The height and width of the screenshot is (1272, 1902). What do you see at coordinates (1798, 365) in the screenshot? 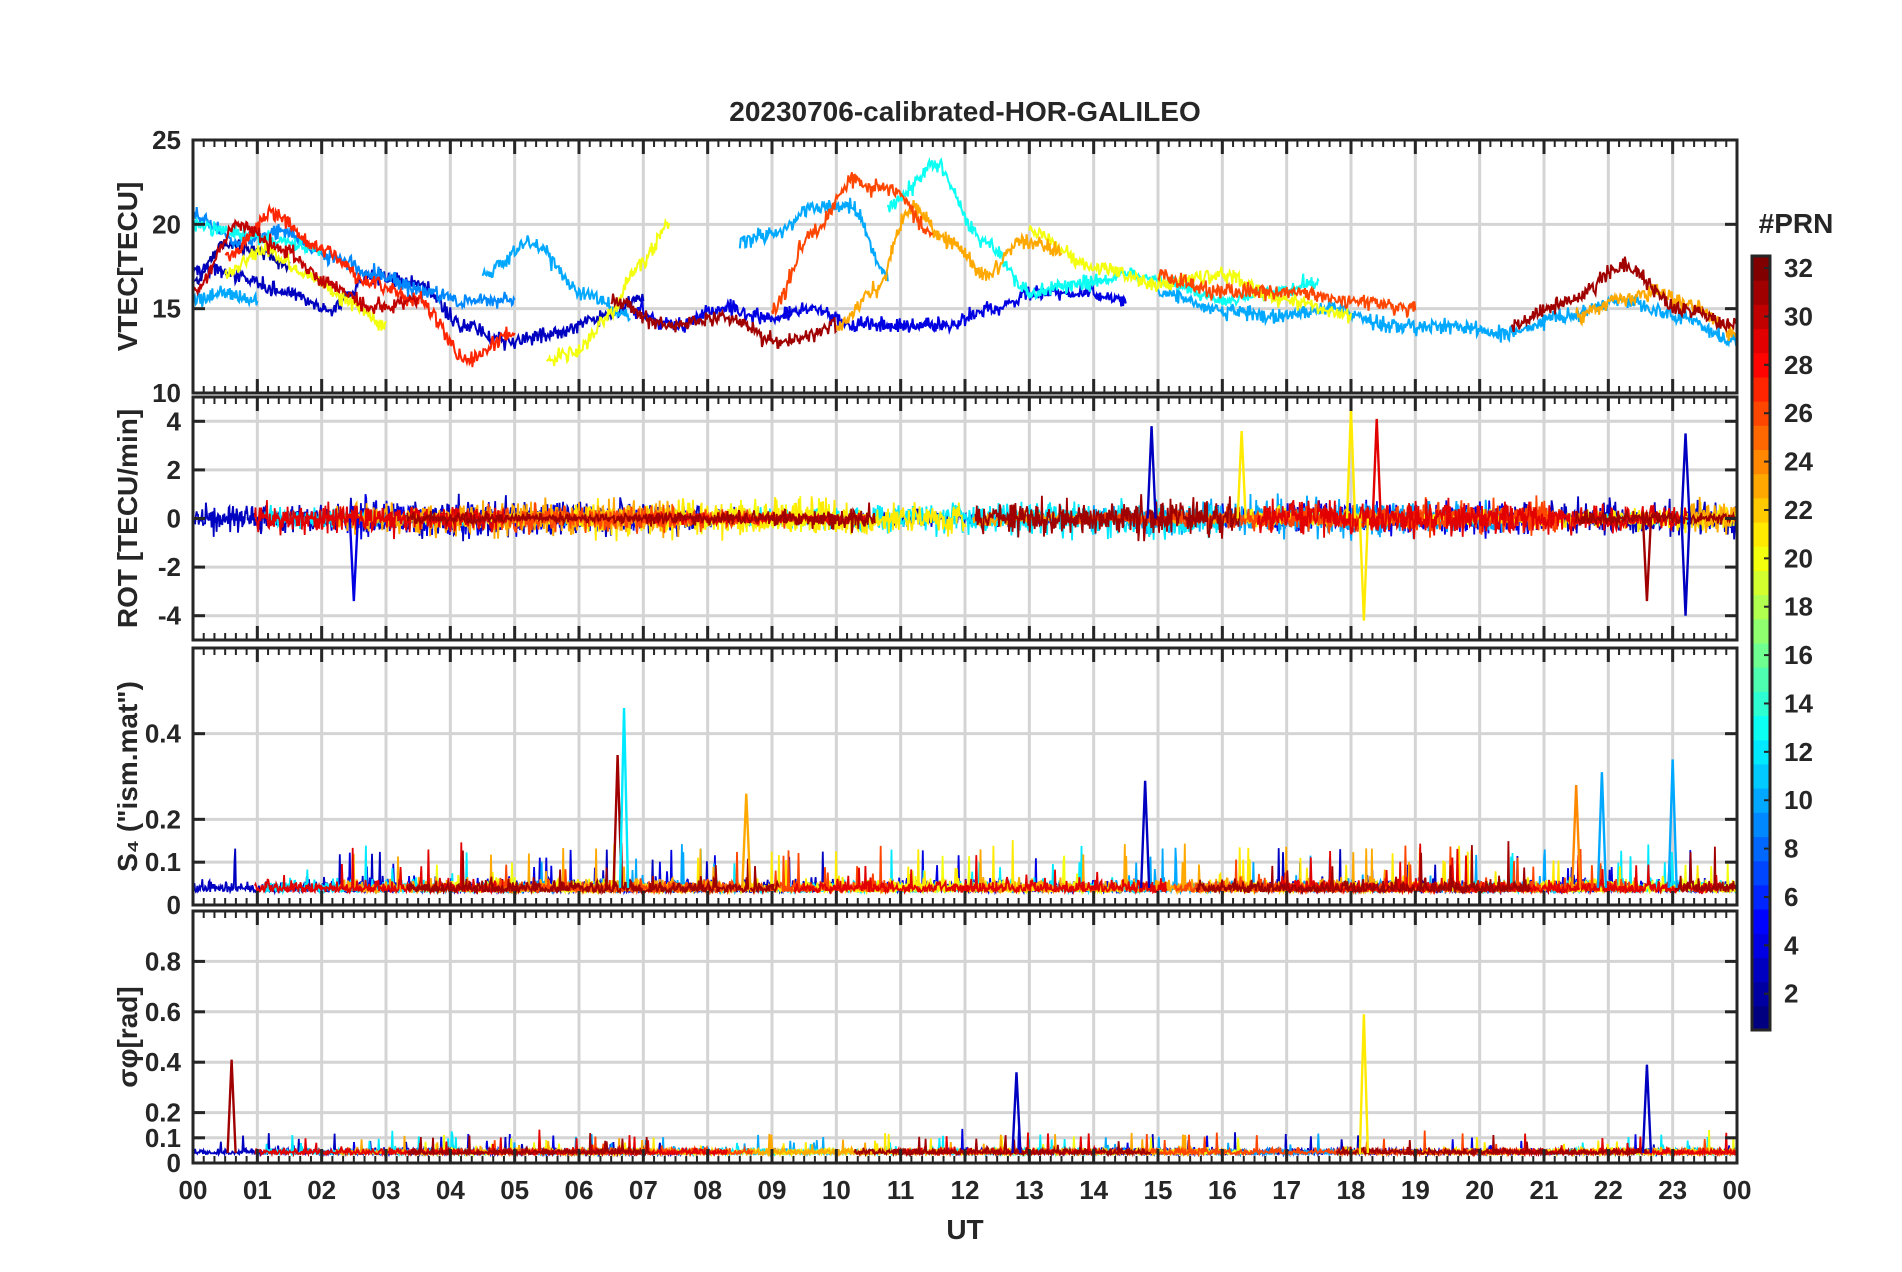
I see `colorbar-tick-label: 28` at bounding box center [1798, 365].